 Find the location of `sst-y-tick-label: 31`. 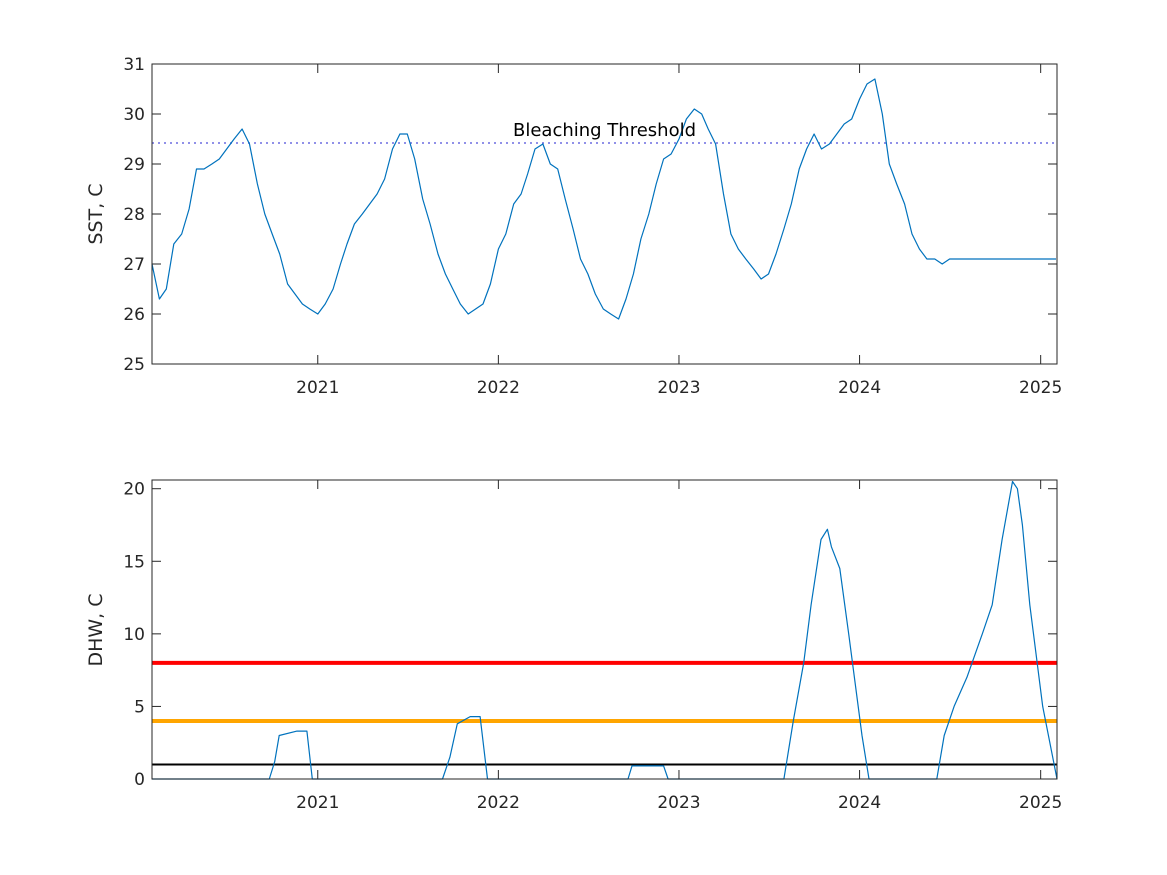

sst-y-tick-label: 31 is located at coordinates (134, 65).